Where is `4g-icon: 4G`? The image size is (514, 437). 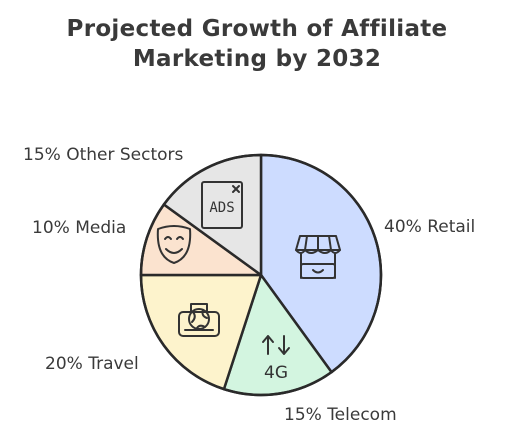 4g-icon: 4G is located at coordinates (276, 359).